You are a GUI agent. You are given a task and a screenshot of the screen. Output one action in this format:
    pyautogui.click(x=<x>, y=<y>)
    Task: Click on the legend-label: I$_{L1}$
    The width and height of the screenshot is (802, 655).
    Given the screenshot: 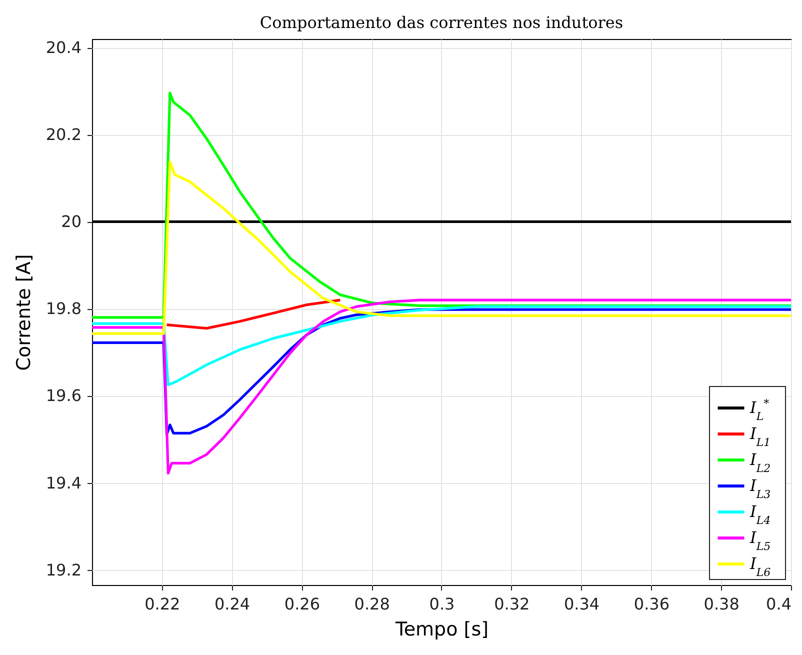 What is the action you would take?
    pyautogui.click(x=760, y=436)
    